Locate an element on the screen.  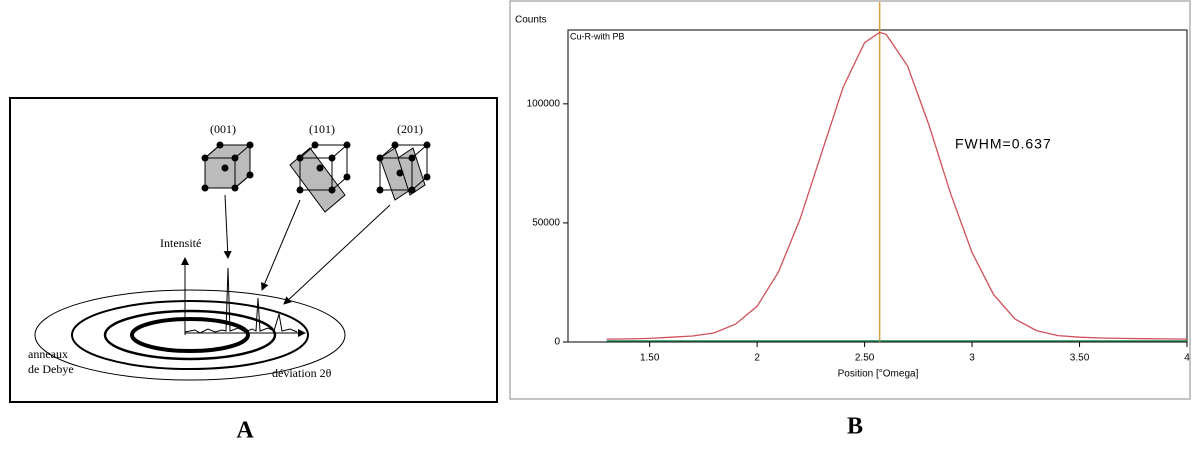
rings-label: de Debye is located at coordinates (51, 369).